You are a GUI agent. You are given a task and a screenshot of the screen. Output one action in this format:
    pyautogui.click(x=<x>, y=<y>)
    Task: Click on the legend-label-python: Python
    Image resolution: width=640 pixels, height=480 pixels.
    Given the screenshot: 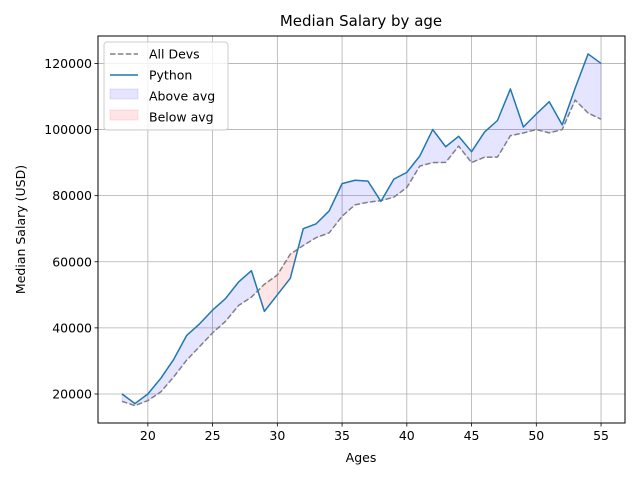 What is the action you would take?
    pyautogui.click(x=170, y=75)
    